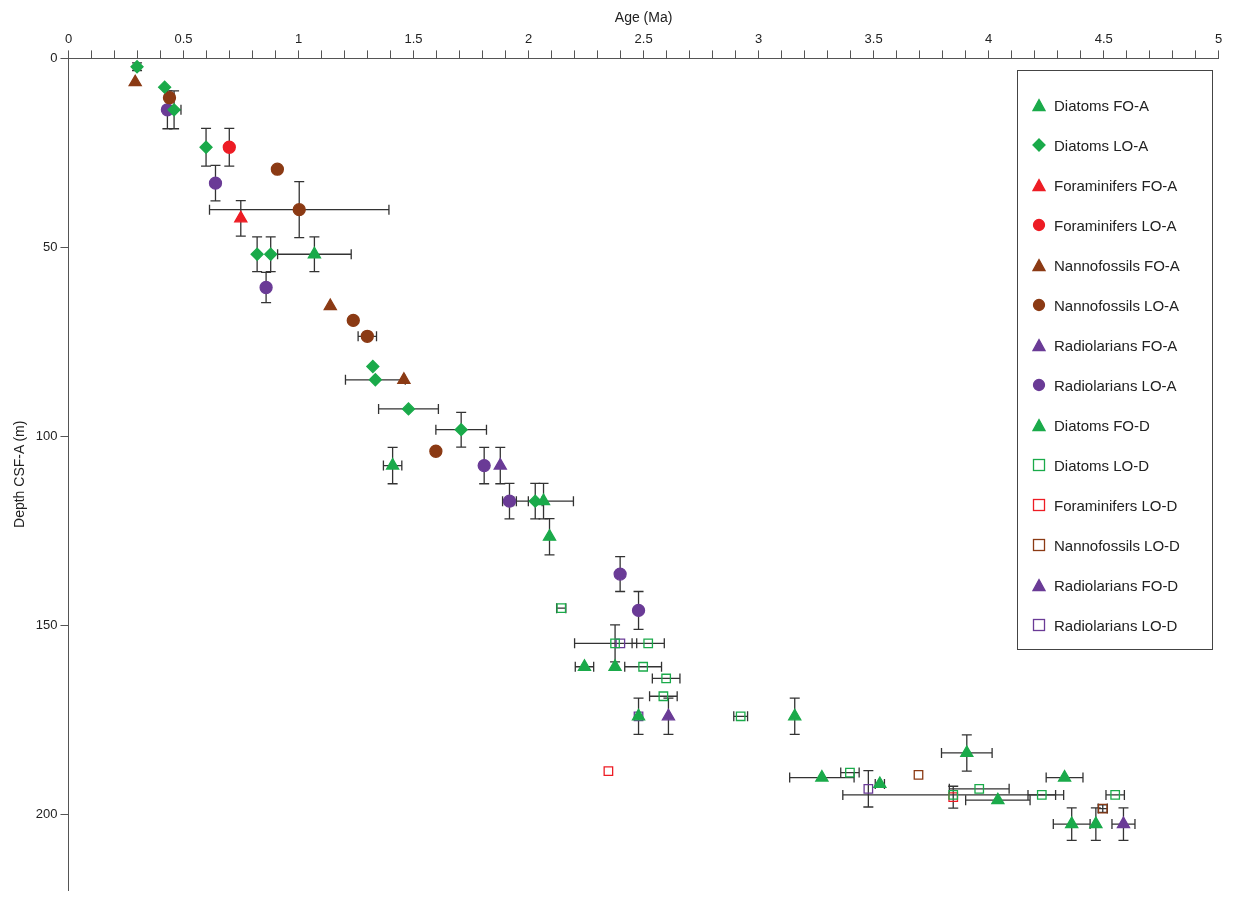 Image resolution: width=1235 pixels, height=909 pixels. What do you see at coordinates (1115, 225) in the screenshot?
I see `legend-label: Foraminifers LO-A` at bounding box center [1115, 225].